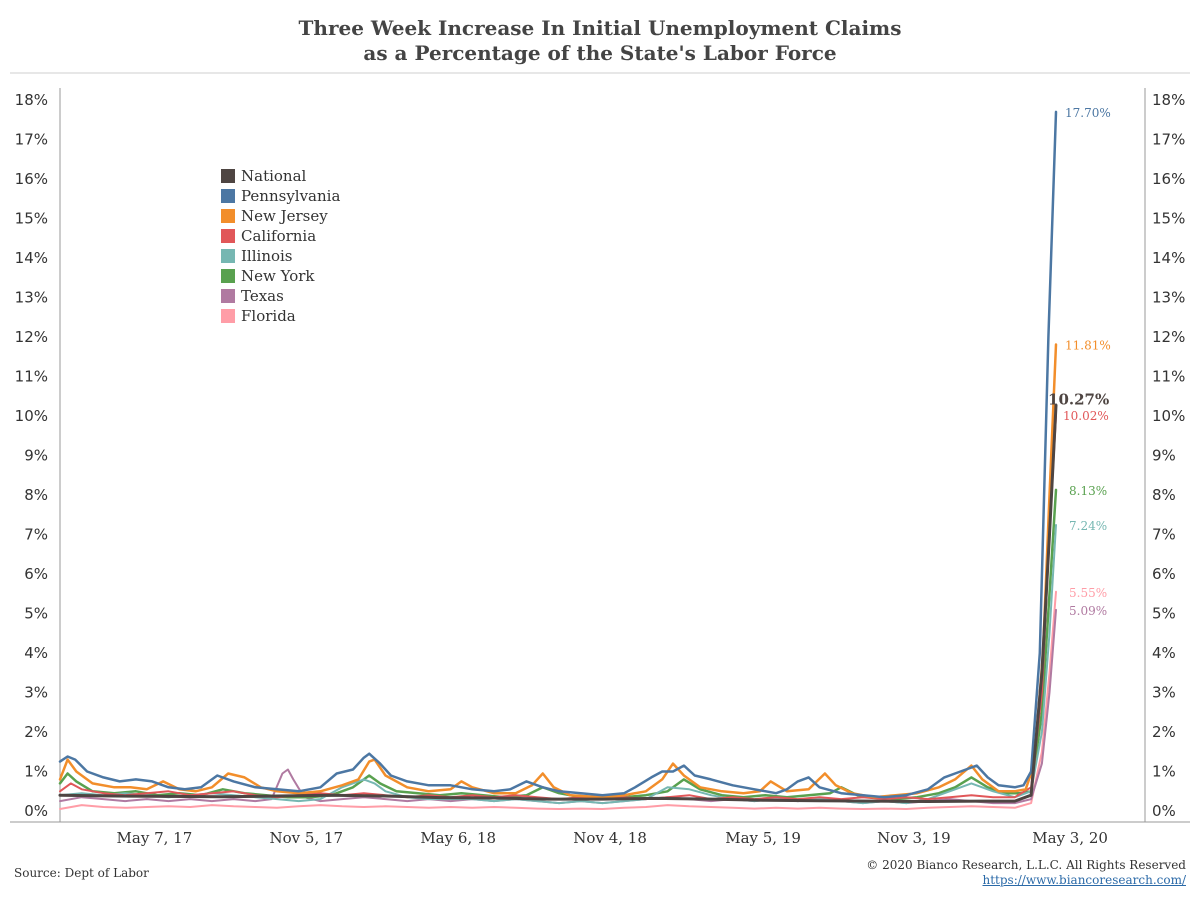  What do you see at coordinates (1088, 611) in the screenshot?
I see `end-value-label: 5.09%` at bounding box center [1088, 611].